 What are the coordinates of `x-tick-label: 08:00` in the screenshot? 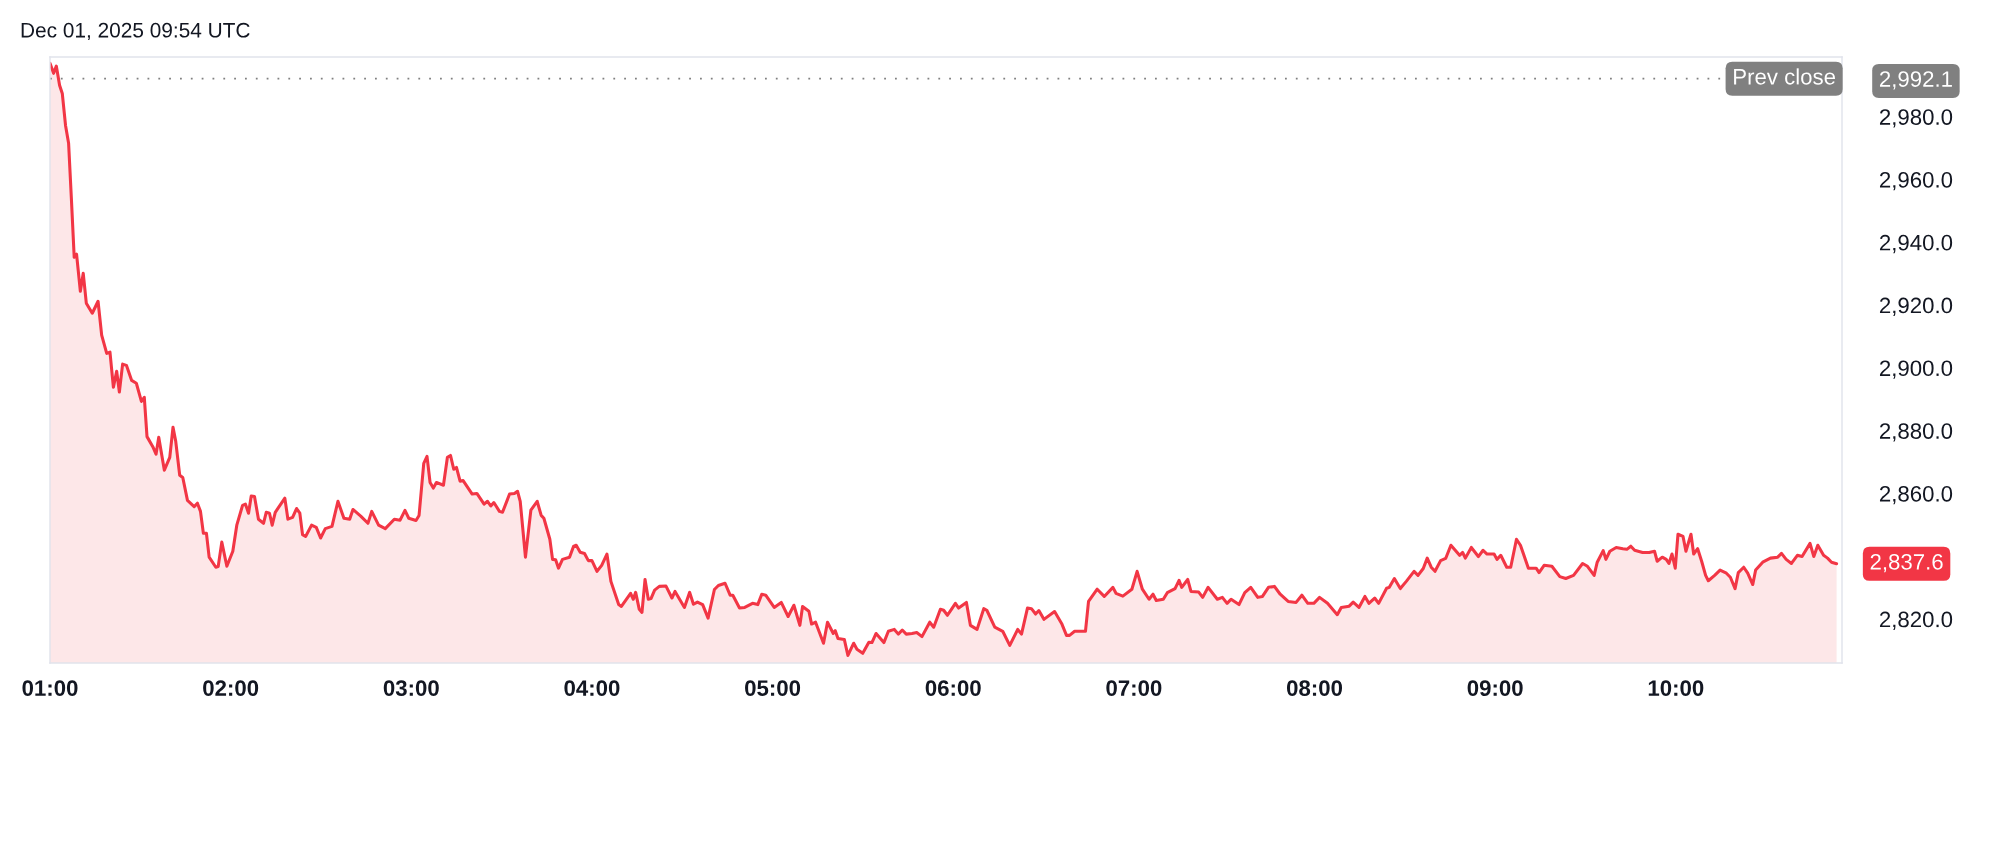 It's located at (1314, 688).